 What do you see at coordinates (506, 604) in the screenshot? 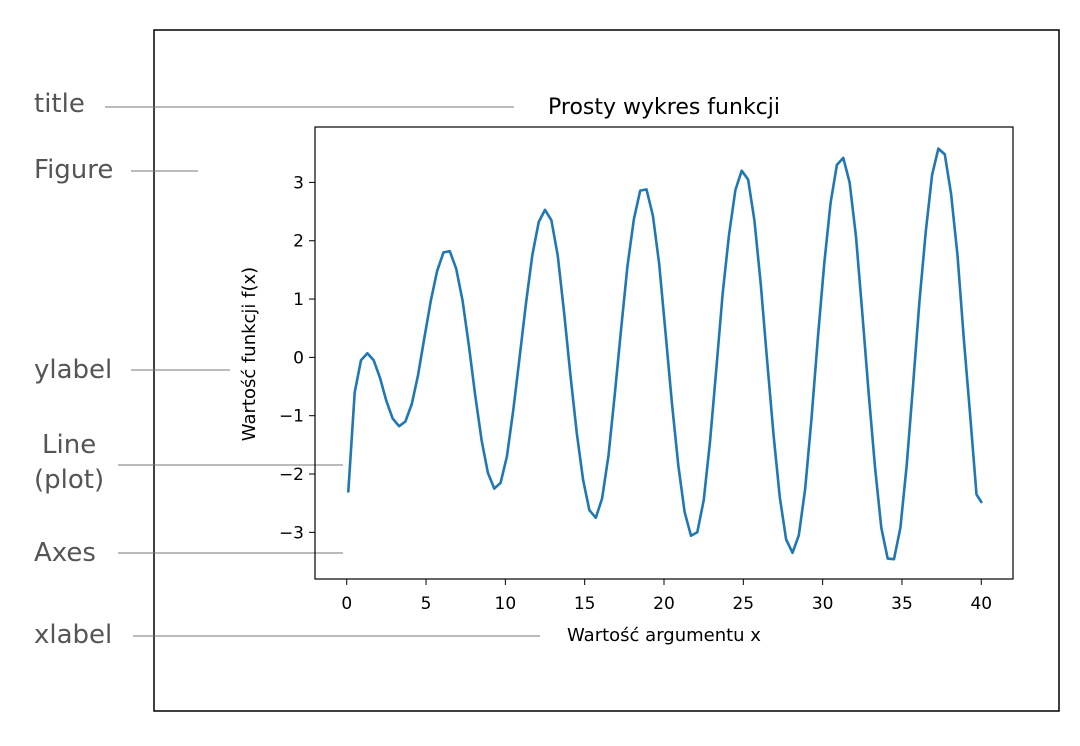
I see `x-tick-label: 10` at bounding box center [506, 604].